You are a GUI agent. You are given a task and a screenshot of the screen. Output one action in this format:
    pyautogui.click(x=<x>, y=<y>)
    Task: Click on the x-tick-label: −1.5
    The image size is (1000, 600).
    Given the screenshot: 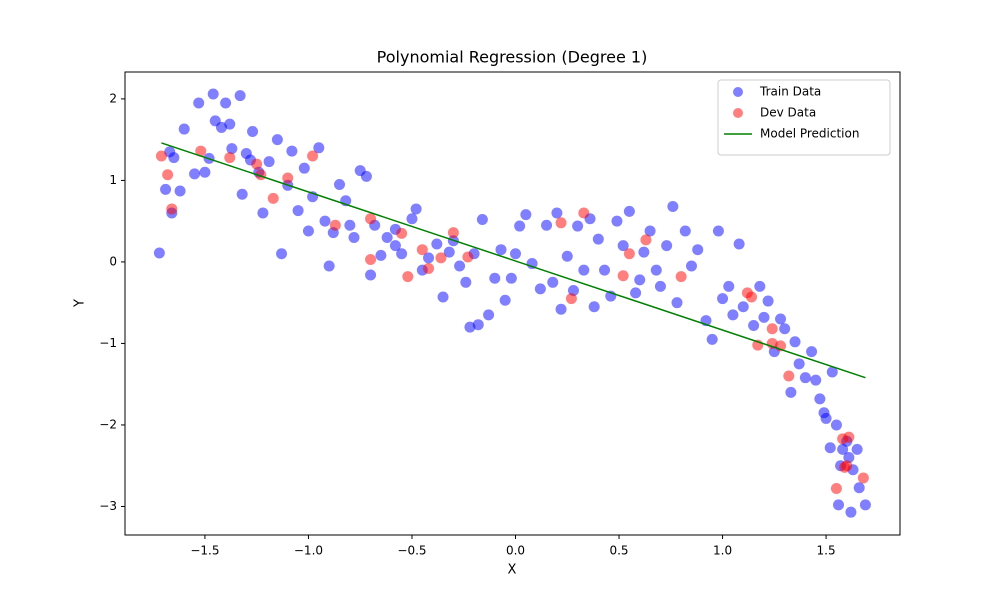 What is the action you would take?
    pyautogui.click(x=204, y=551)
    